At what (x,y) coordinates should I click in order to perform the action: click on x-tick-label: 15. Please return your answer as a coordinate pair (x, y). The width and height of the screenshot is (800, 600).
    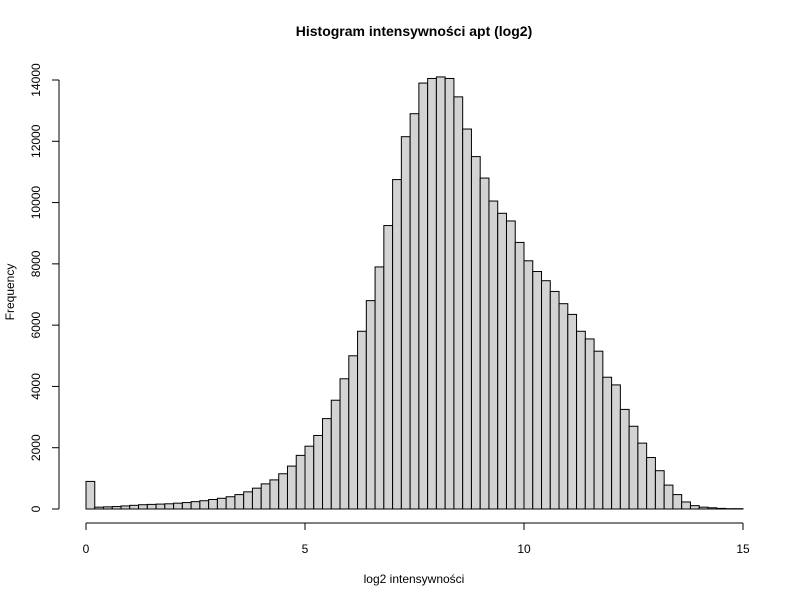
    Looking at the image, I should click on (743, 549).